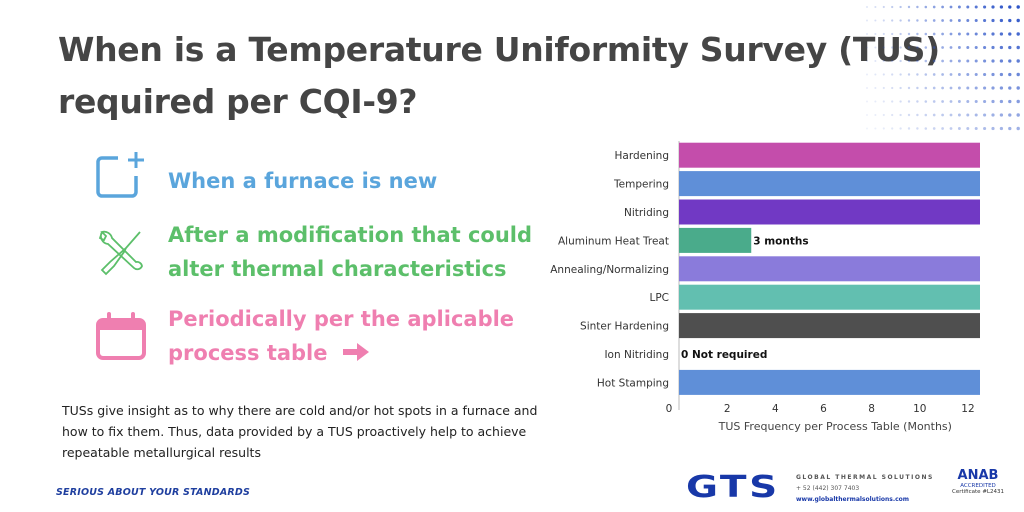  What do you see at coordinates (967, 409) in the screenshot?
I see `x-tick-label: 12` at bounding box center [967, 409].